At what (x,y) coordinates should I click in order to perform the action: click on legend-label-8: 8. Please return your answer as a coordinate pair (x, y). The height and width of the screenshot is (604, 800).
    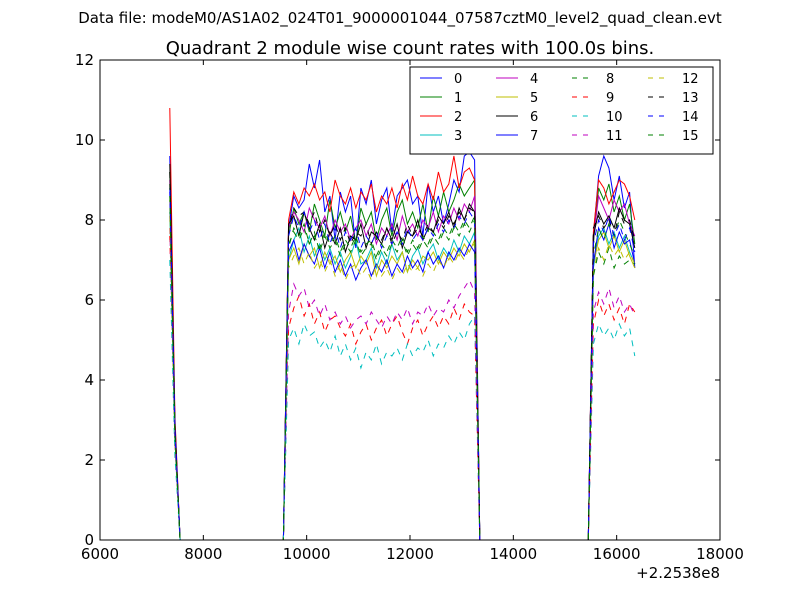
    Looking at the image, I should click on (610, 79).